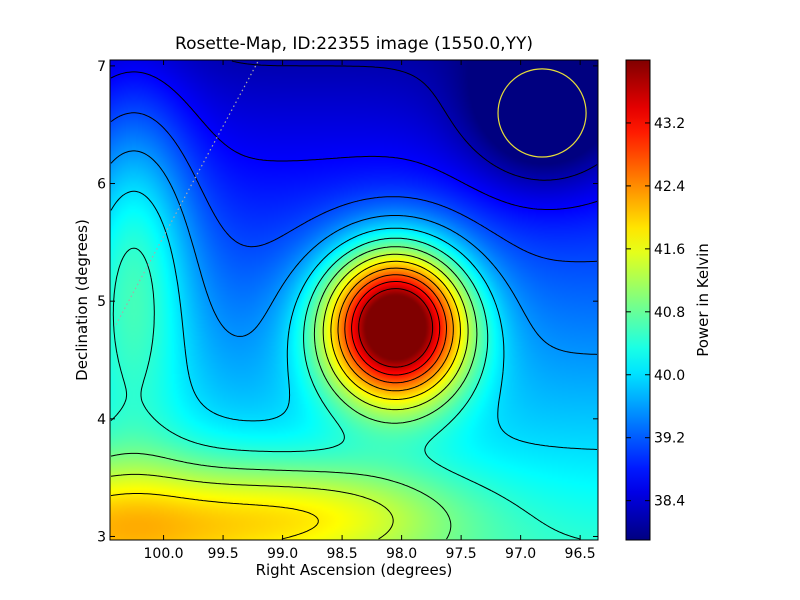 The image size is (800, 600). Describe the element at coordinates (669, 187) in the screenshot. I see `colorbar-tick-label: 42.4` at that location.